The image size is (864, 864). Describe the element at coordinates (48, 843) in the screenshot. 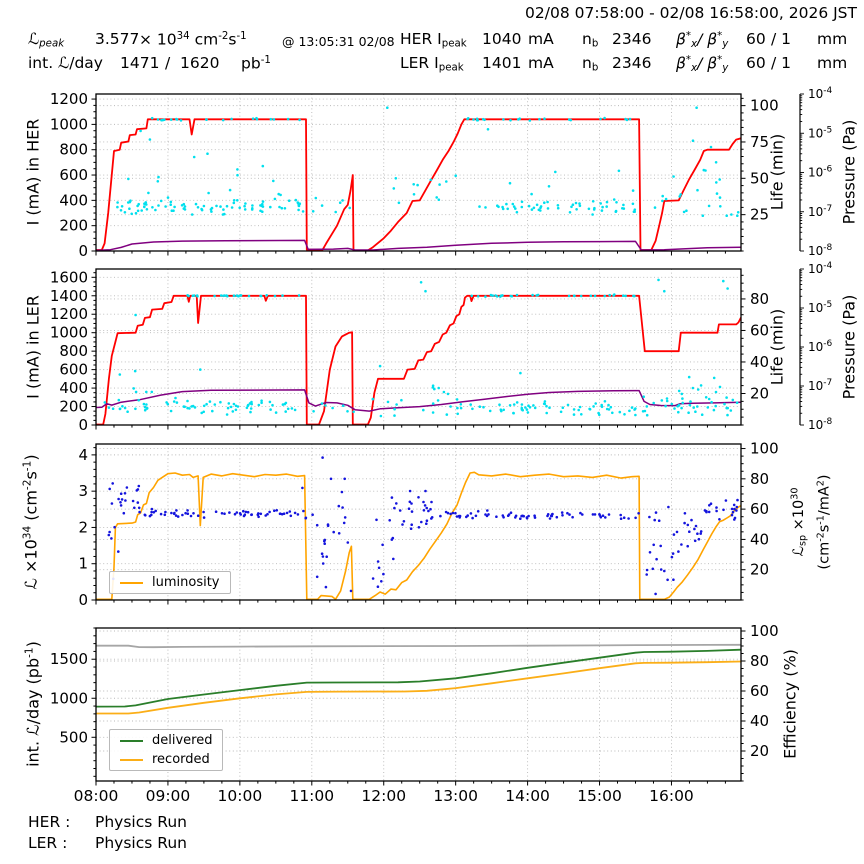

I see `ler-run-mode-label: LER :` at that location.